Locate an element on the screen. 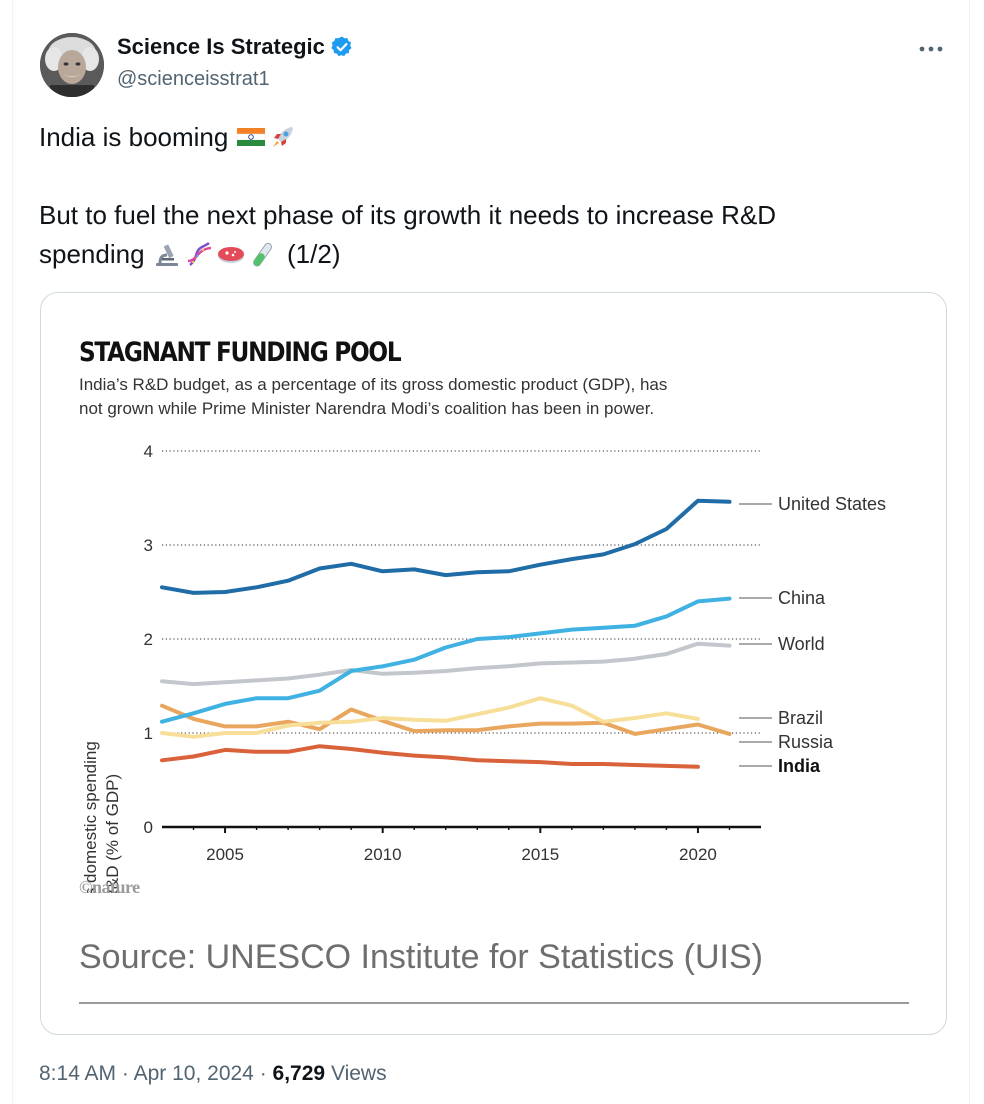 The image size is (984, 1104). test-tube-emoji-icon is located at coordinates (262, 254).